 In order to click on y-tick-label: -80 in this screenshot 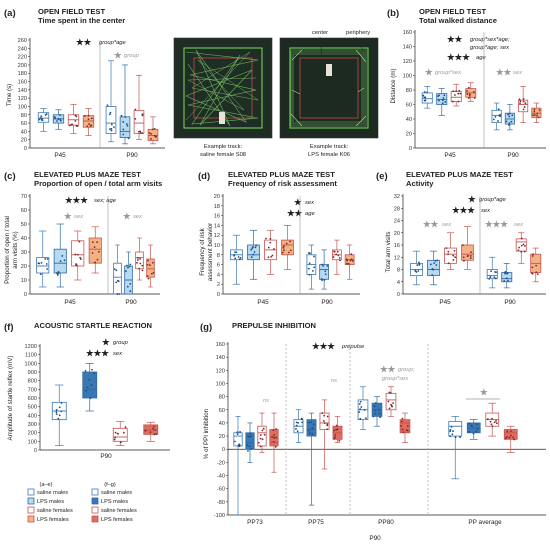, I will do `click(221, 503)`.